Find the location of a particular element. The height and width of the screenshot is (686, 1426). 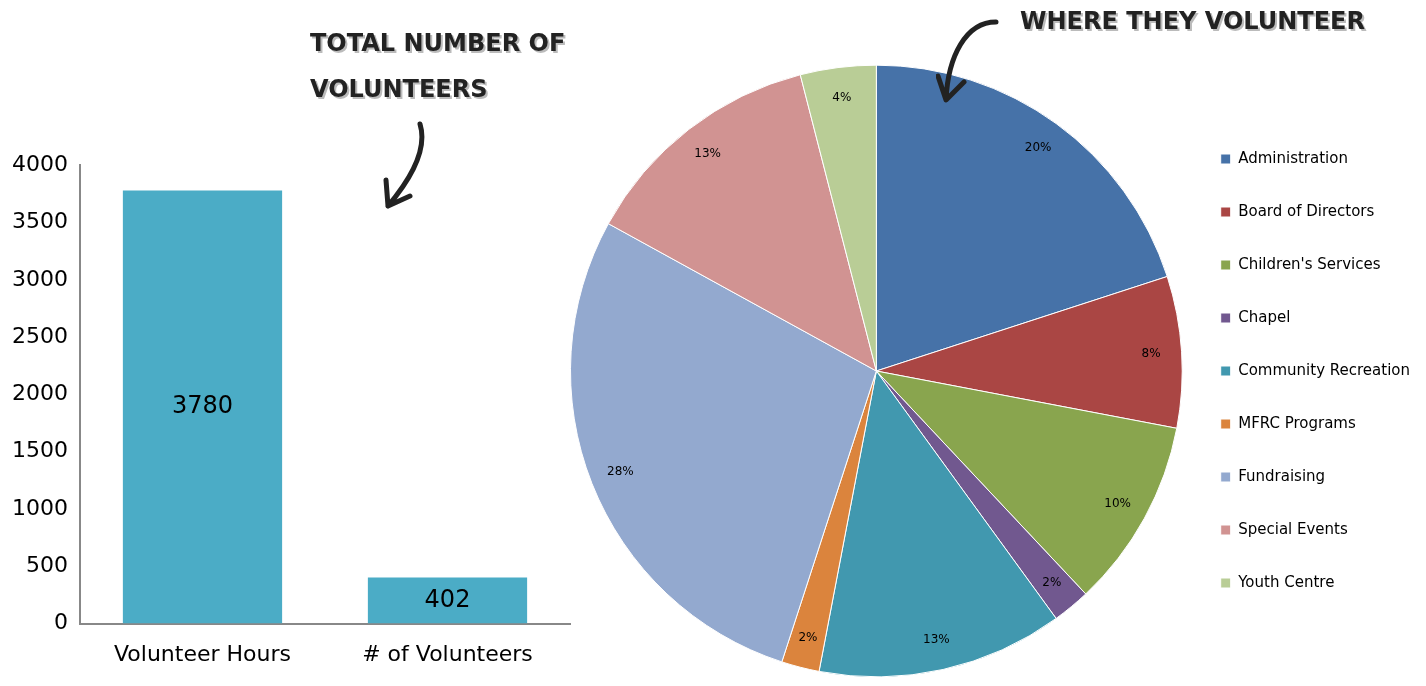

legend-label: Community Recreation is located at coordinates (1324, 369).